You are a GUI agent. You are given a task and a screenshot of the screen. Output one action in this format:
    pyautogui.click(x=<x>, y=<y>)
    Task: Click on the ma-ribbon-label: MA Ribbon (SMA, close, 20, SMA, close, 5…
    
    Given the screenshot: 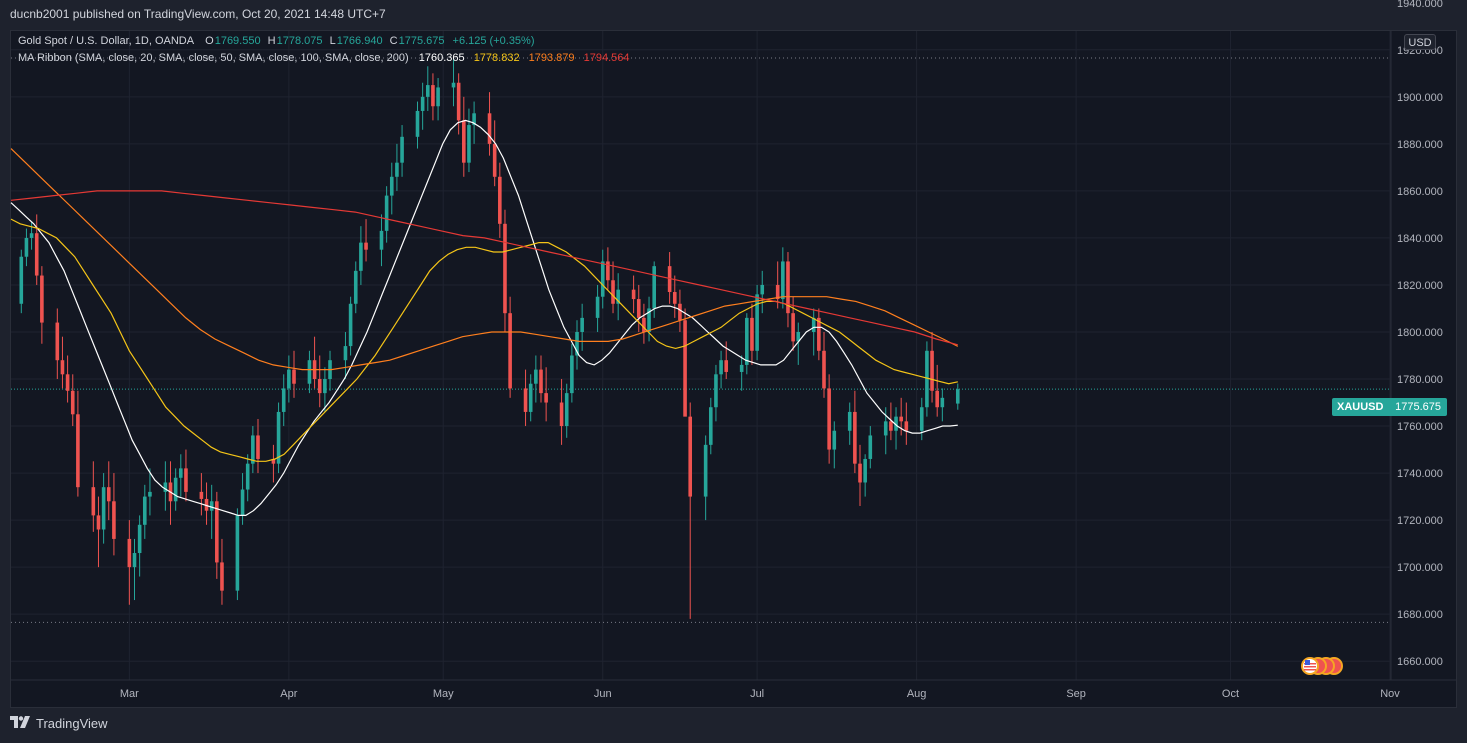 What is the action you would take?
    pyautogui.click(x=213, y=58)
    